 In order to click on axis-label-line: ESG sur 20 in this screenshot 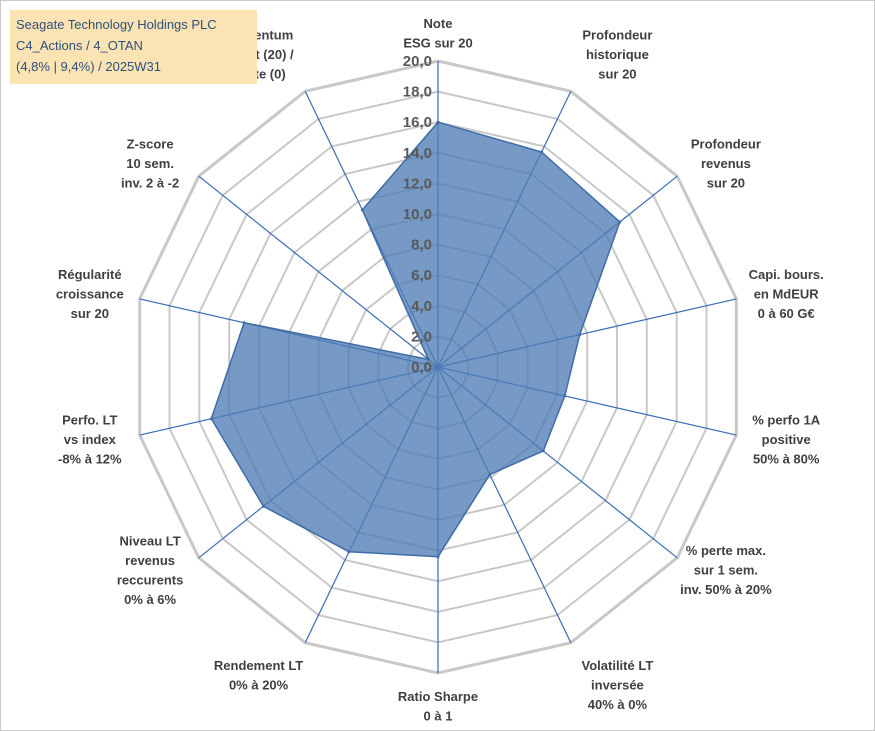, I will do `click(437, 43)`.